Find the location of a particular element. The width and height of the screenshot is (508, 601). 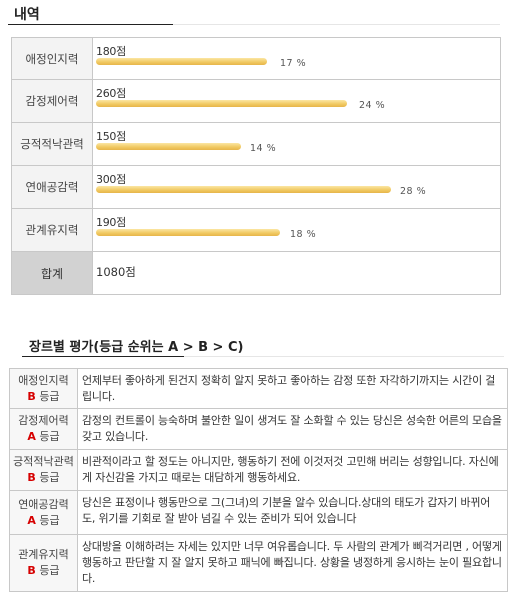

genre-title-underline is located at coordinates (263, 356).